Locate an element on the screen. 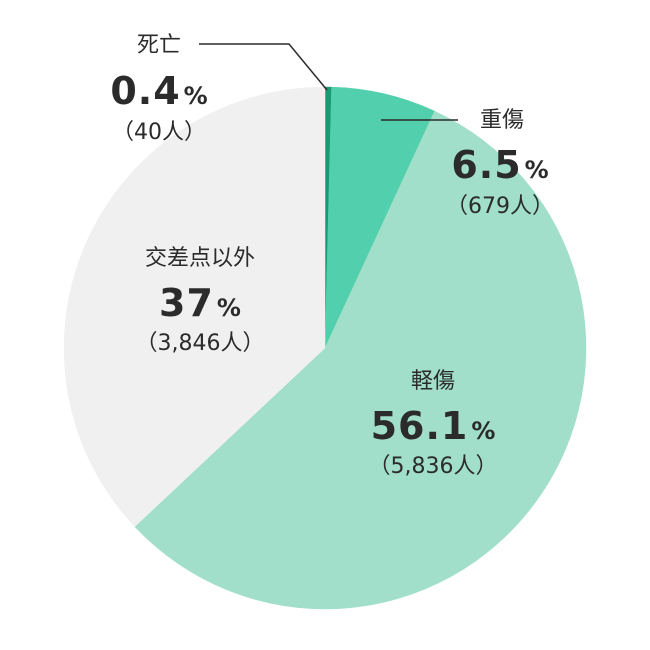 Image resolution: width=650 pixels, height=650 pixels. slice-percent-value-juushou: 6.5 is located at coordinates (486, 165).